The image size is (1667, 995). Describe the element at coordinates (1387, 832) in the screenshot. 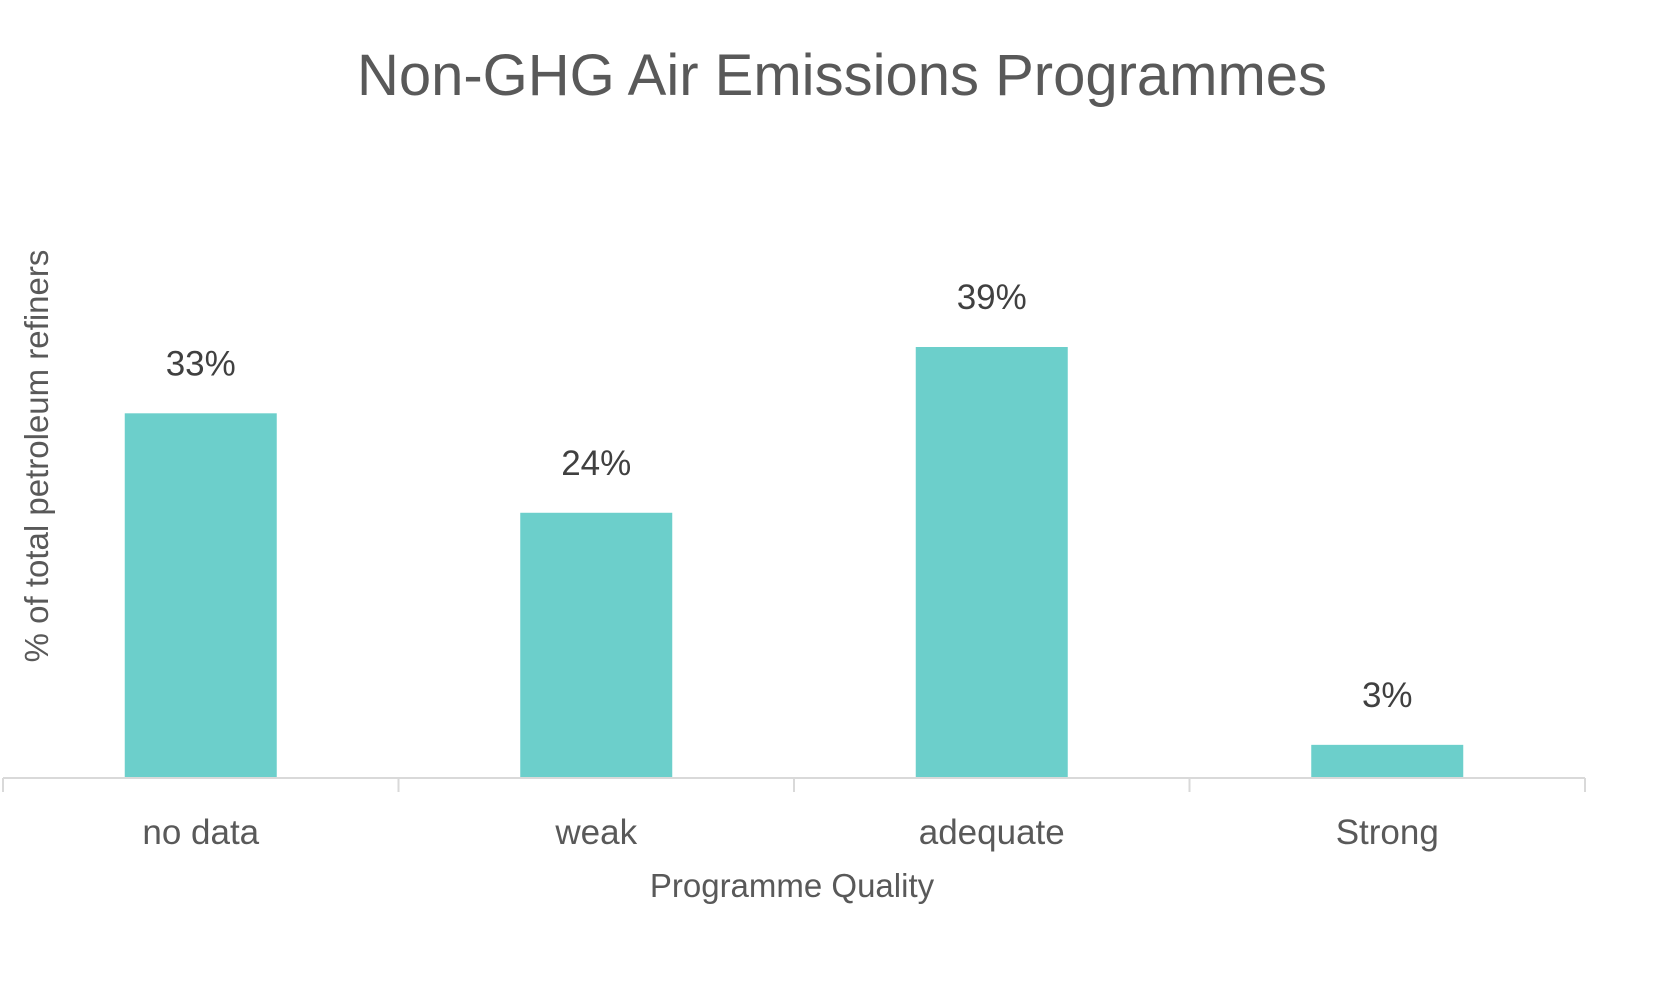

I see `x-tick-label-3: Strong` at that location.